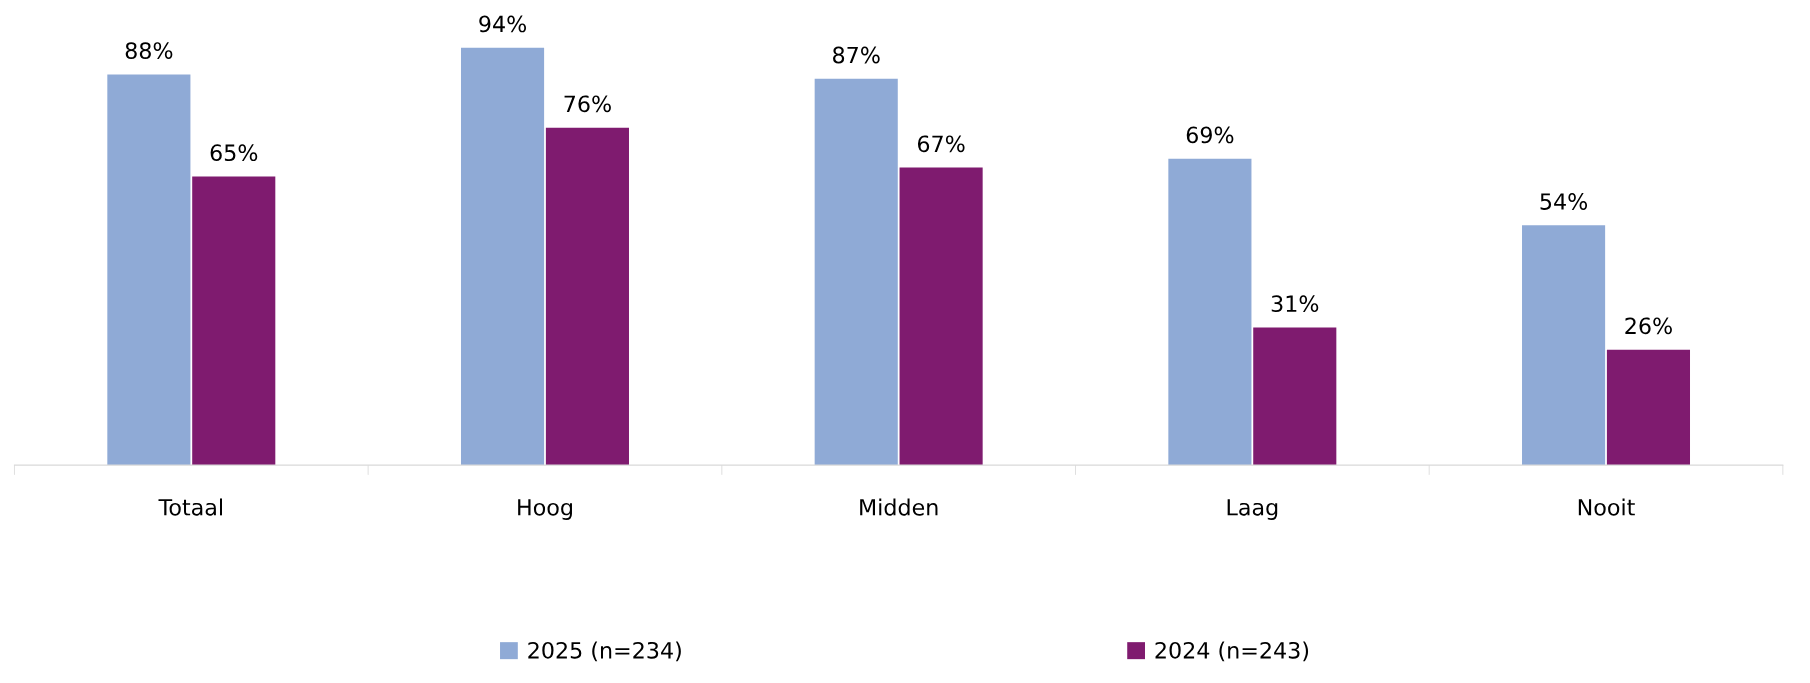 This screenshot has height=683, width=1810. Describe the element at coordinates (1564, 201) in the screenshot. I see `data-label: 54%` at that location.